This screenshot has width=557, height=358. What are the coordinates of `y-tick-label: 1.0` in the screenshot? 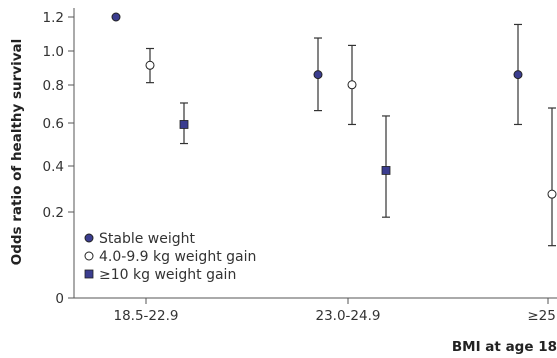 It's located at (53, 52).